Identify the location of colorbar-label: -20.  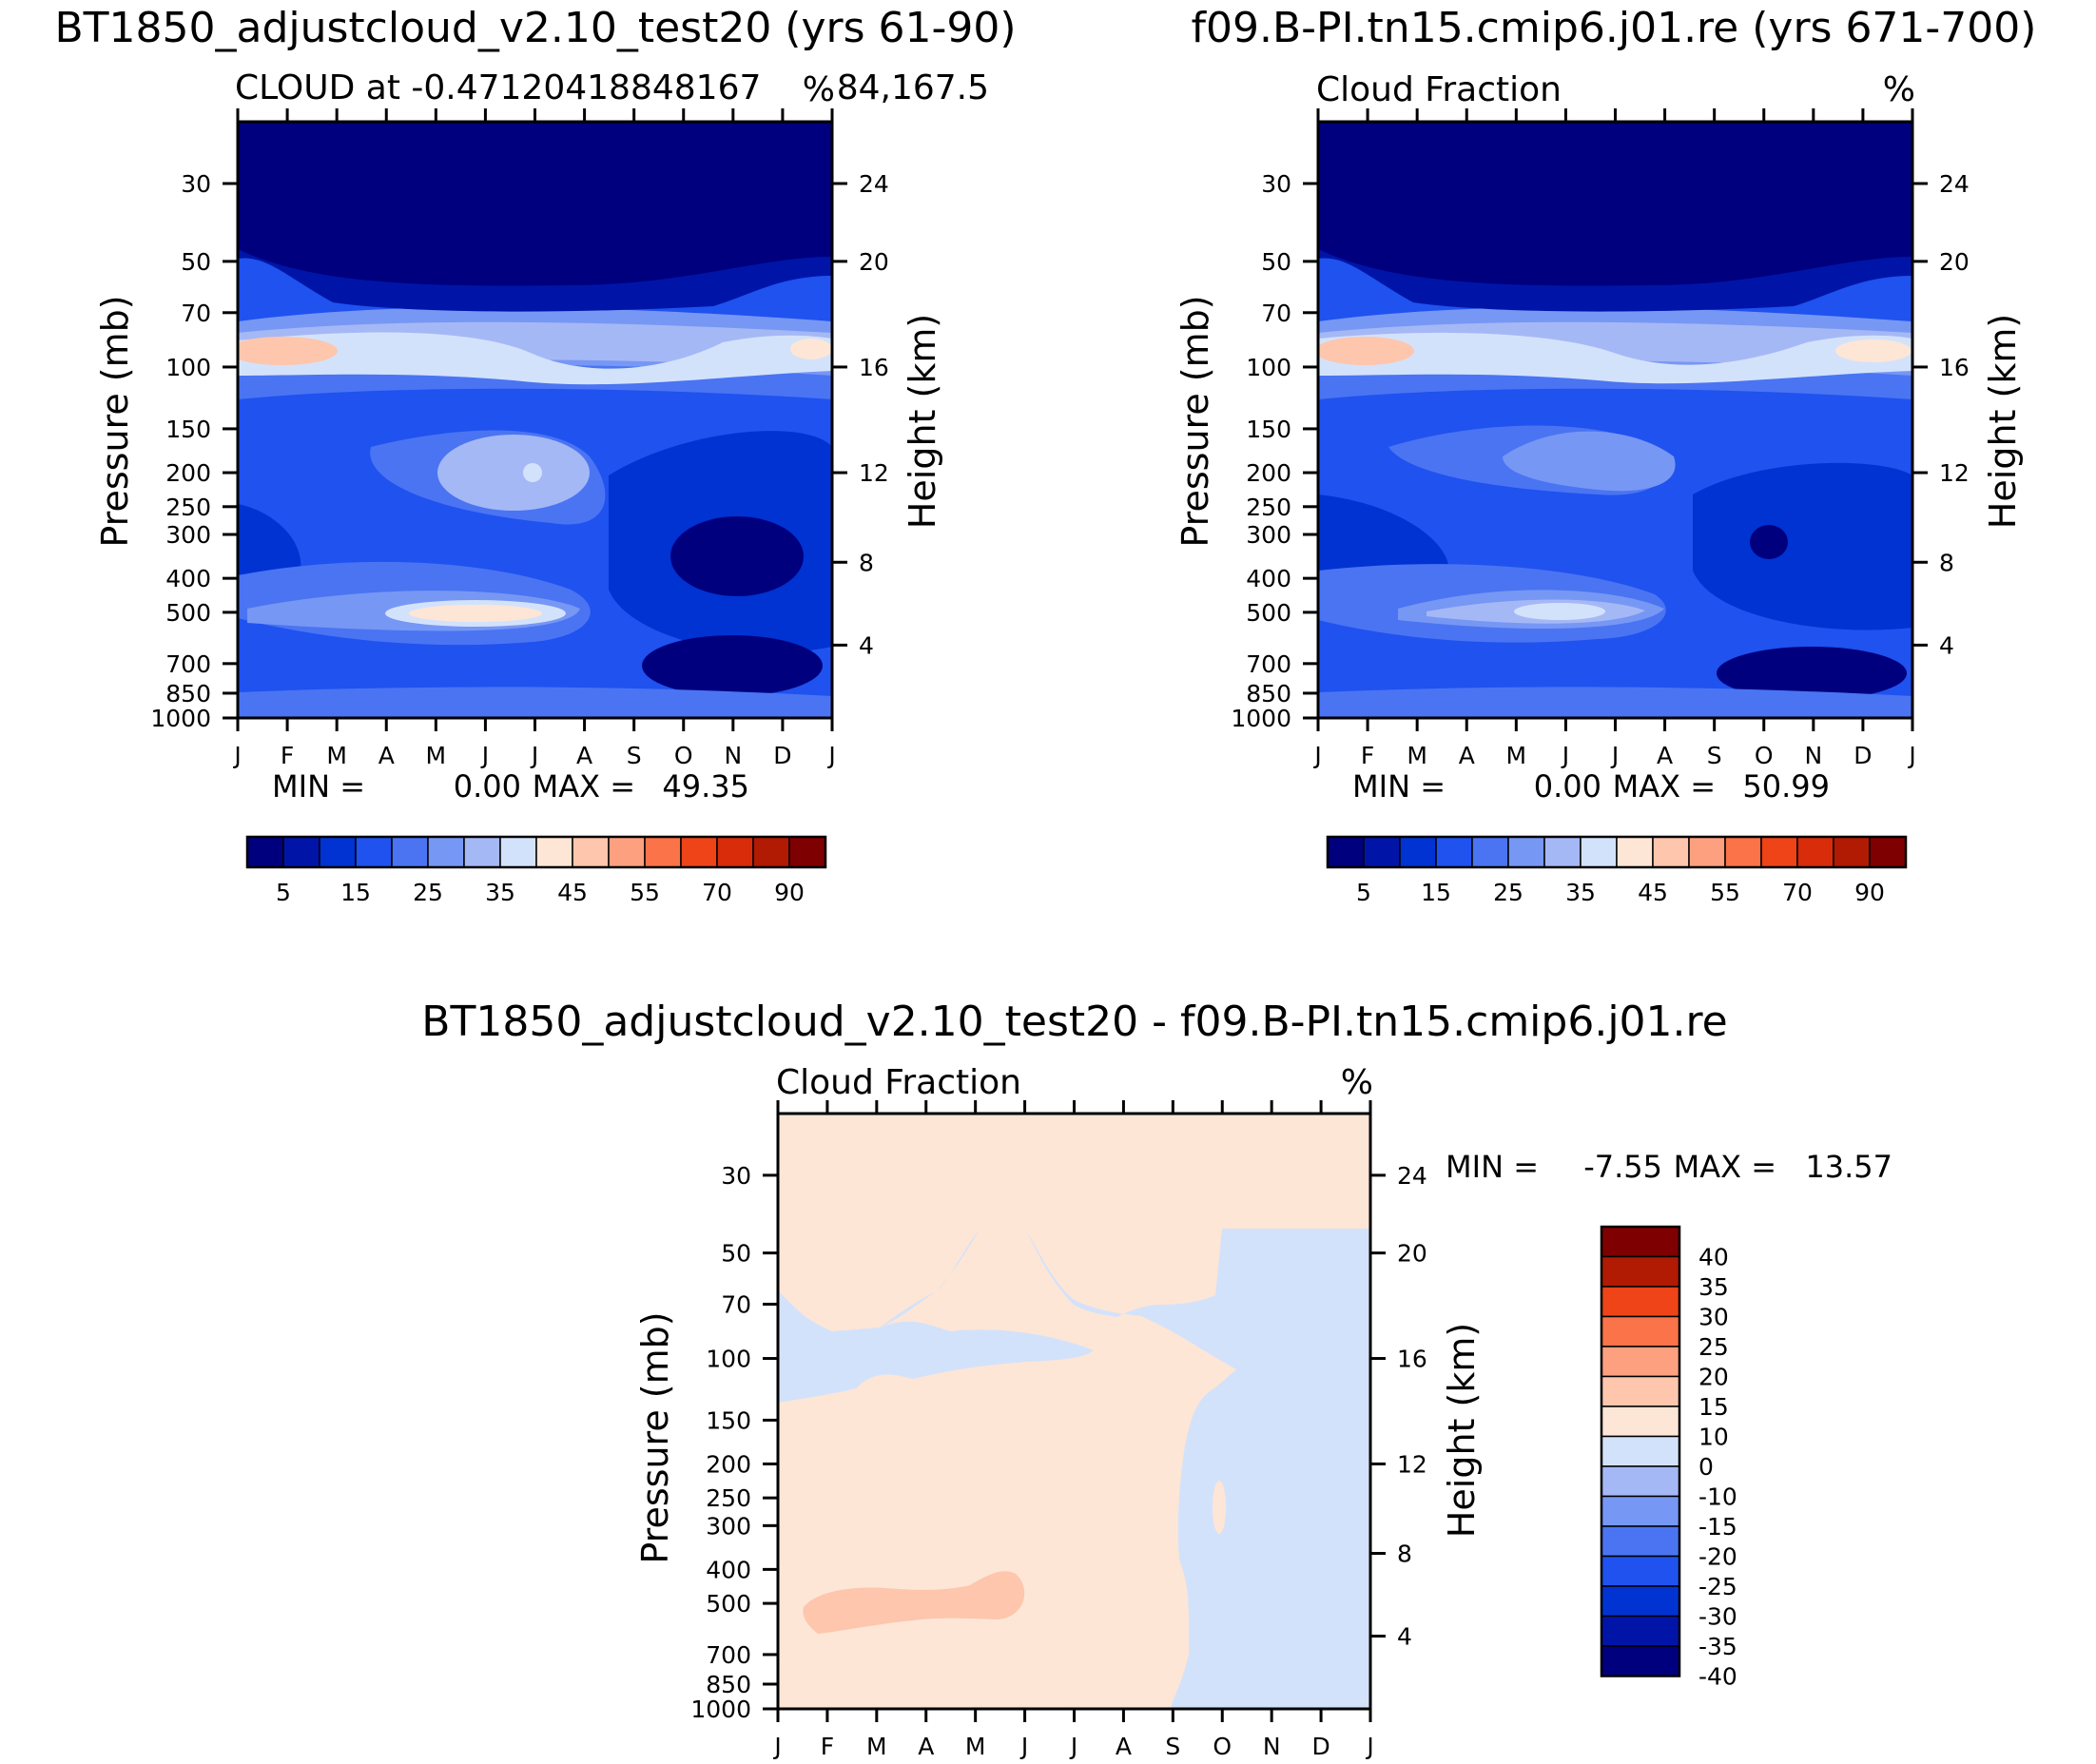
(1717, 1557).